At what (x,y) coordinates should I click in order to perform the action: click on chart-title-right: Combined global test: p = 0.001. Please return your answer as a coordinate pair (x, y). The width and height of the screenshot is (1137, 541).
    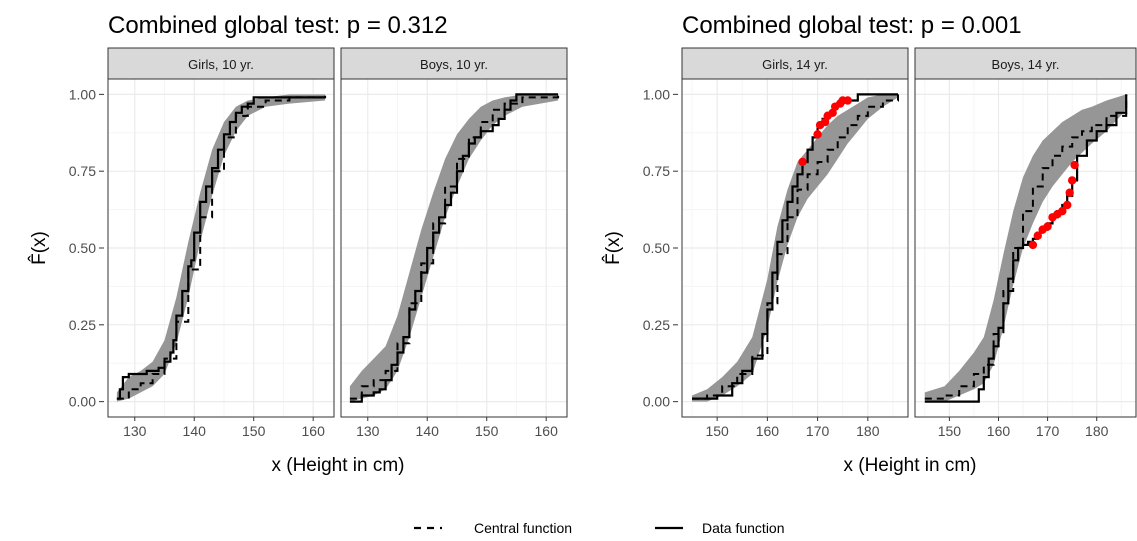
    Looking at the image, I should click on (852, 25).